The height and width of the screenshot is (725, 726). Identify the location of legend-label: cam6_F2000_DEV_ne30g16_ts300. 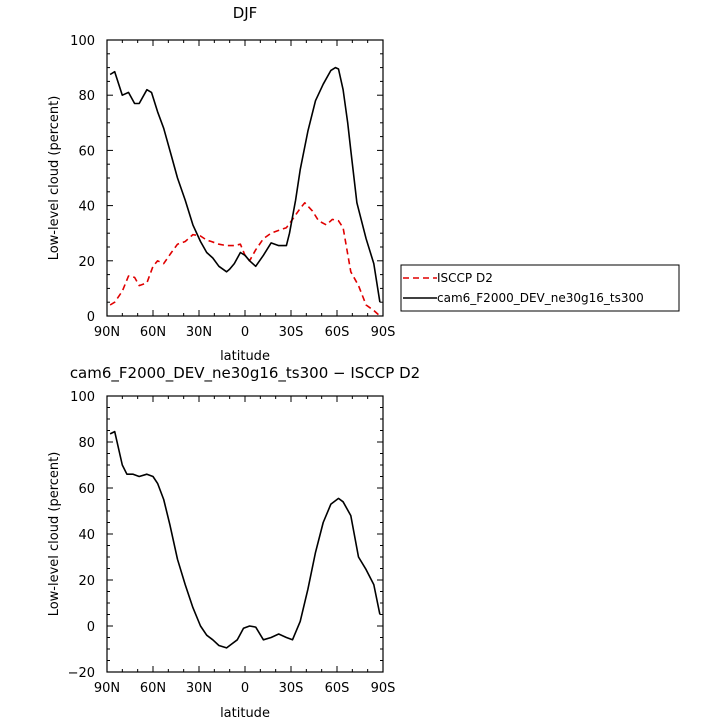
(540, 298).